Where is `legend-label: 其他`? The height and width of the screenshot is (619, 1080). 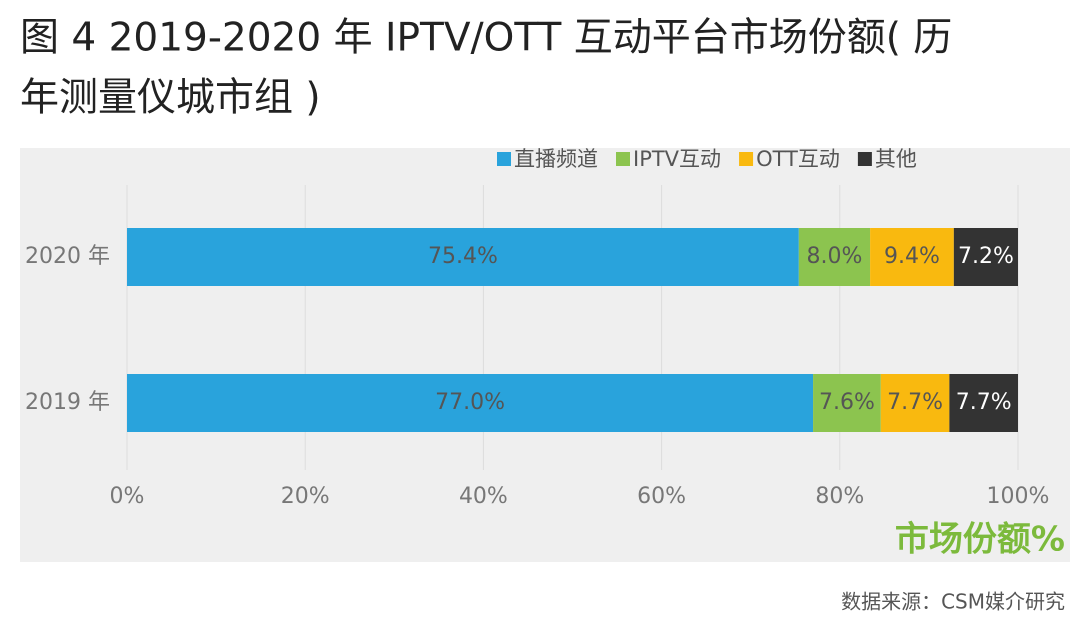 legend-label: 其他 is located at coordinates (896, 159).